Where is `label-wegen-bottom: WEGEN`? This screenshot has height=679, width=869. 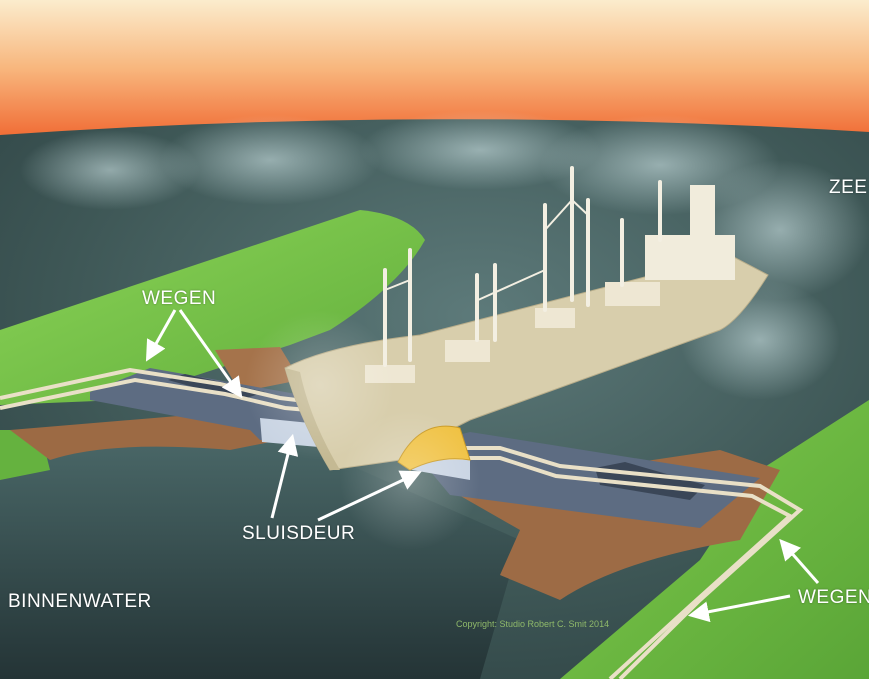 label-wegen-bottom: WEGEN is located at coordinates (833, 597).